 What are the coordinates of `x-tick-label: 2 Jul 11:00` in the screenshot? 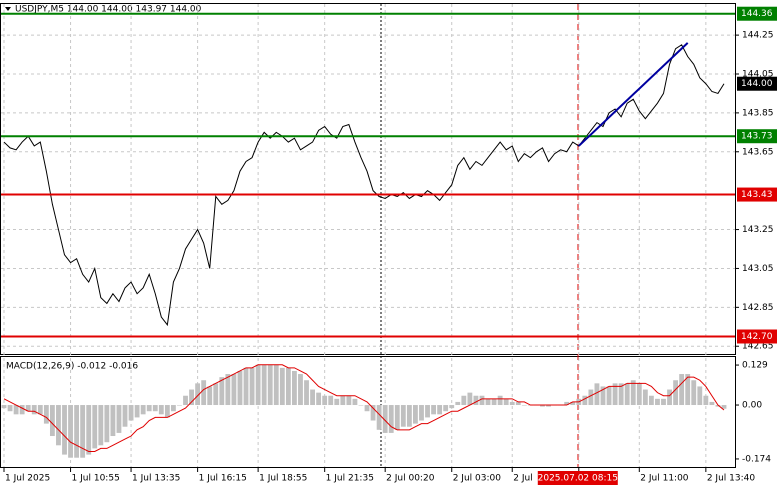 It's located at (664, 479).